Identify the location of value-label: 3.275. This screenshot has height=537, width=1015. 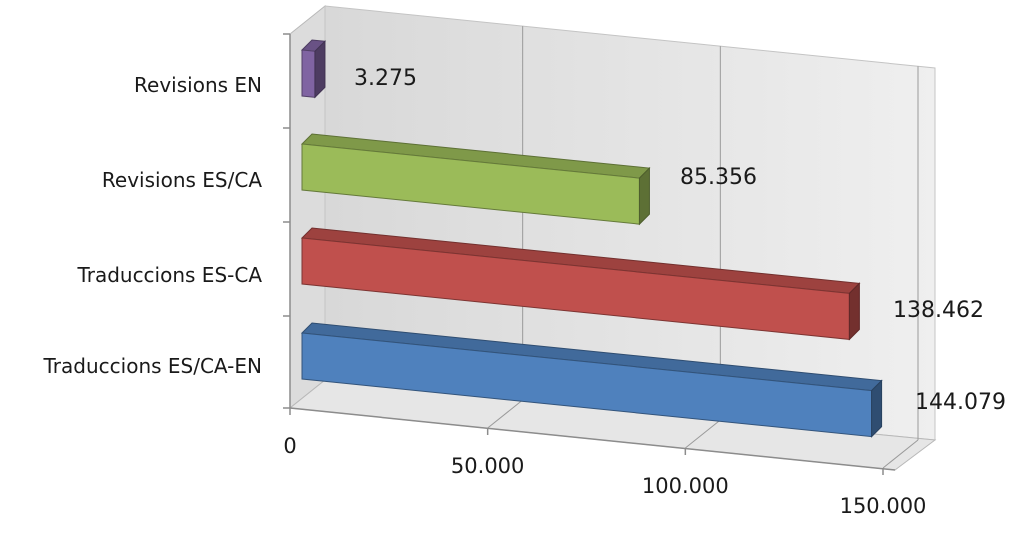
(385, 78).